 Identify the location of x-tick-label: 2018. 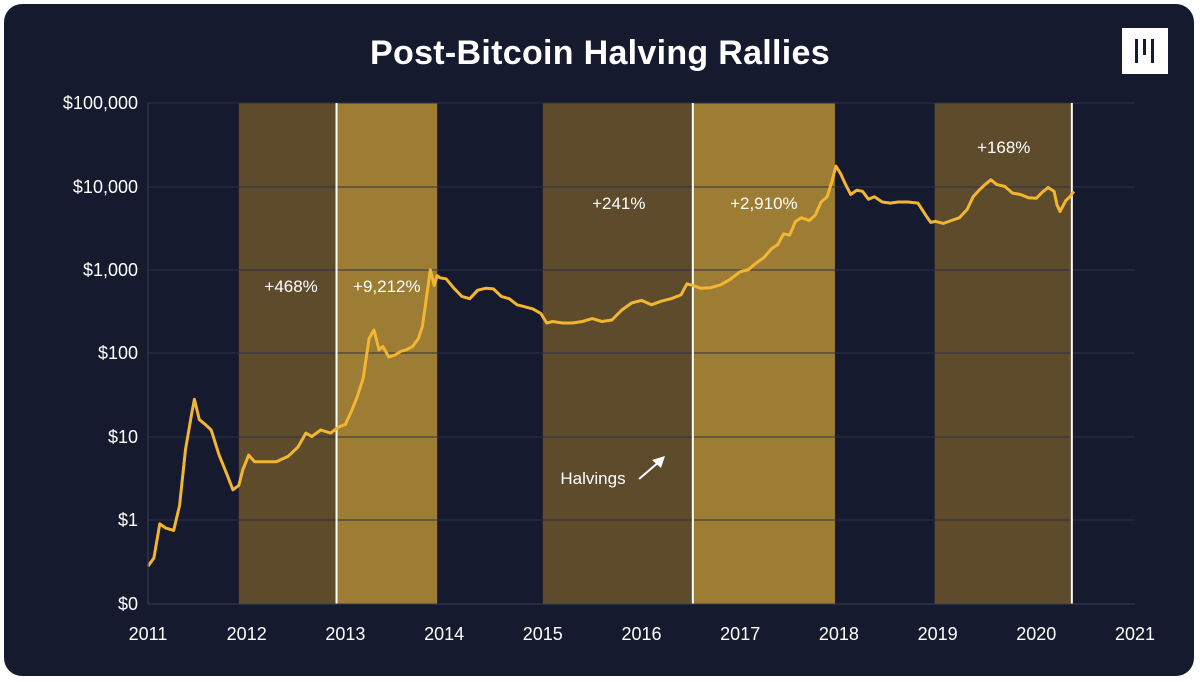
(839, 634).